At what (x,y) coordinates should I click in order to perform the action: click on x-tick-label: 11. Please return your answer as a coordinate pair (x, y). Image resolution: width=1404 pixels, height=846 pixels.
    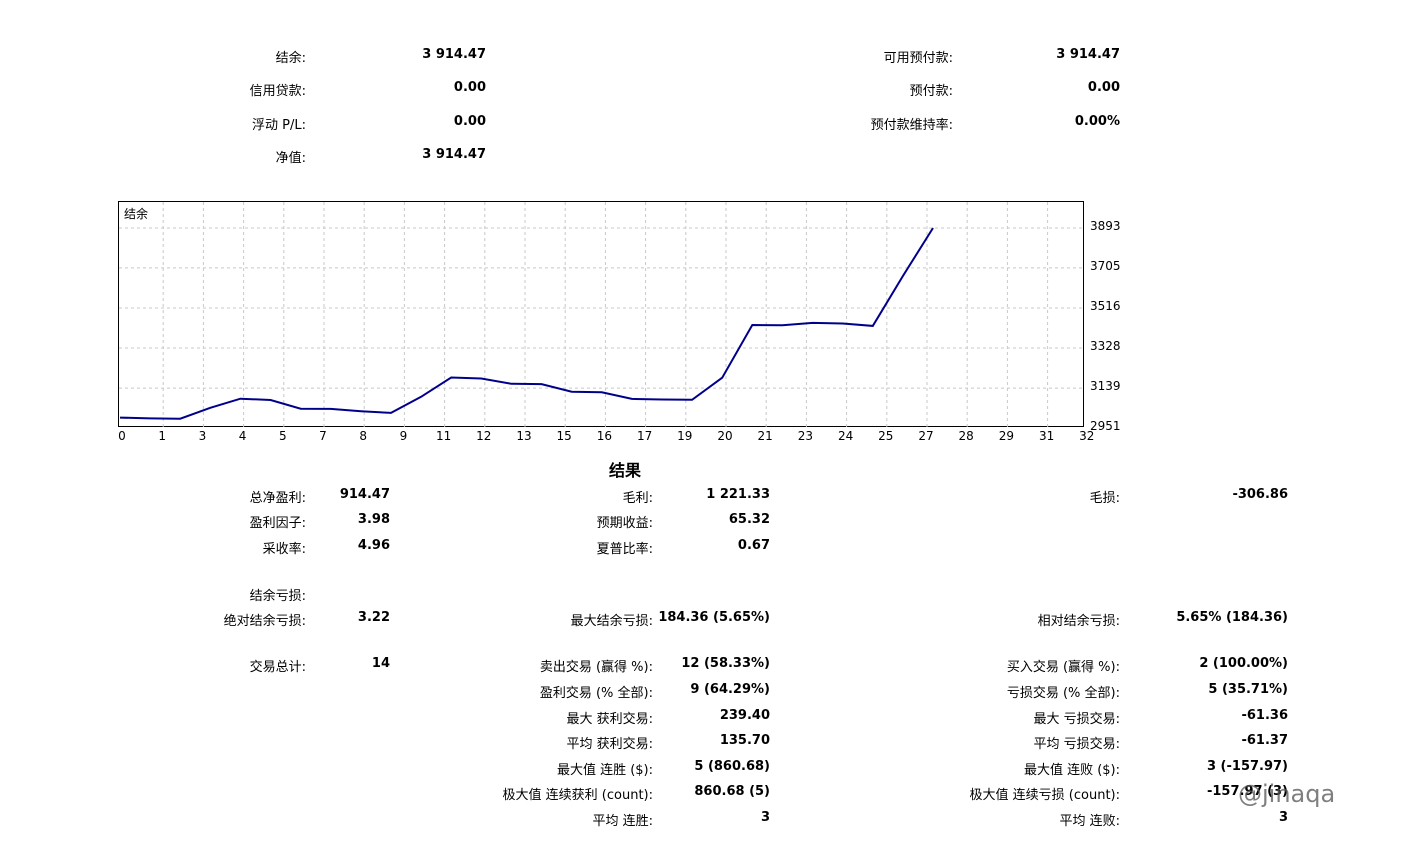
    Looking at the image, I should click on (443, 436).